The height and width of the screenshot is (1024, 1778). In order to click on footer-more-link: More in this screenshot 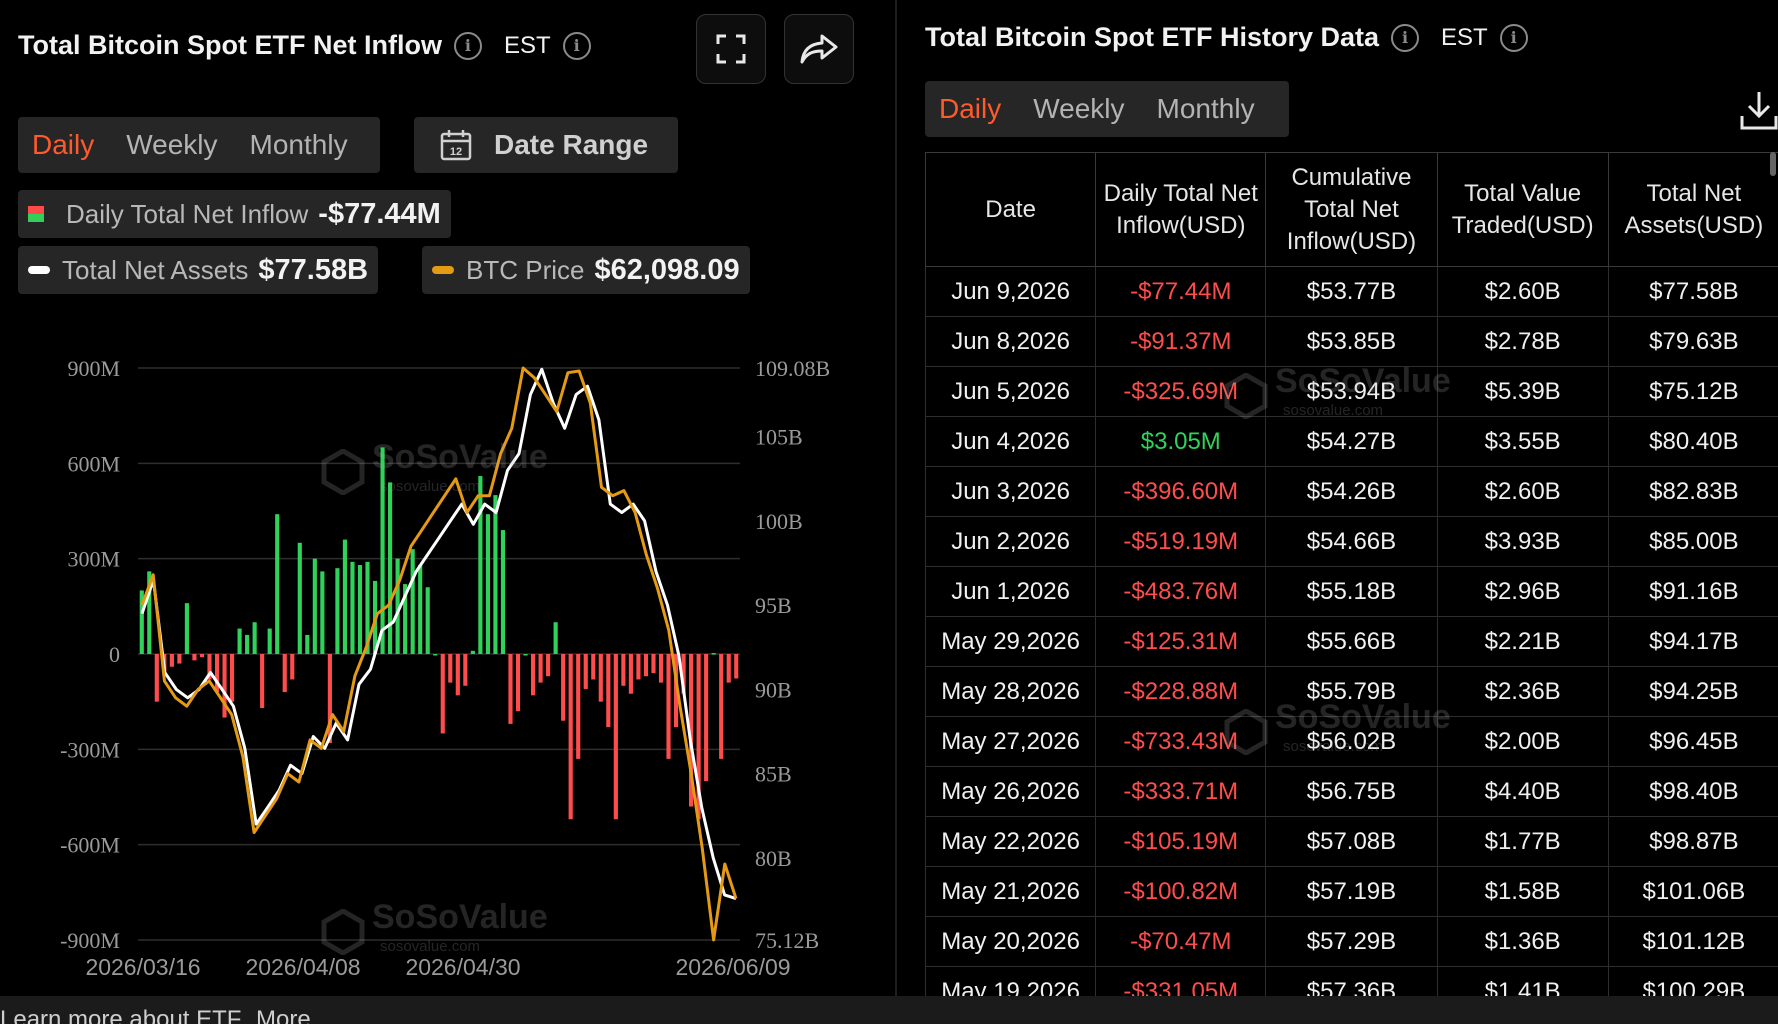, I will do `click(283, 1015)`.